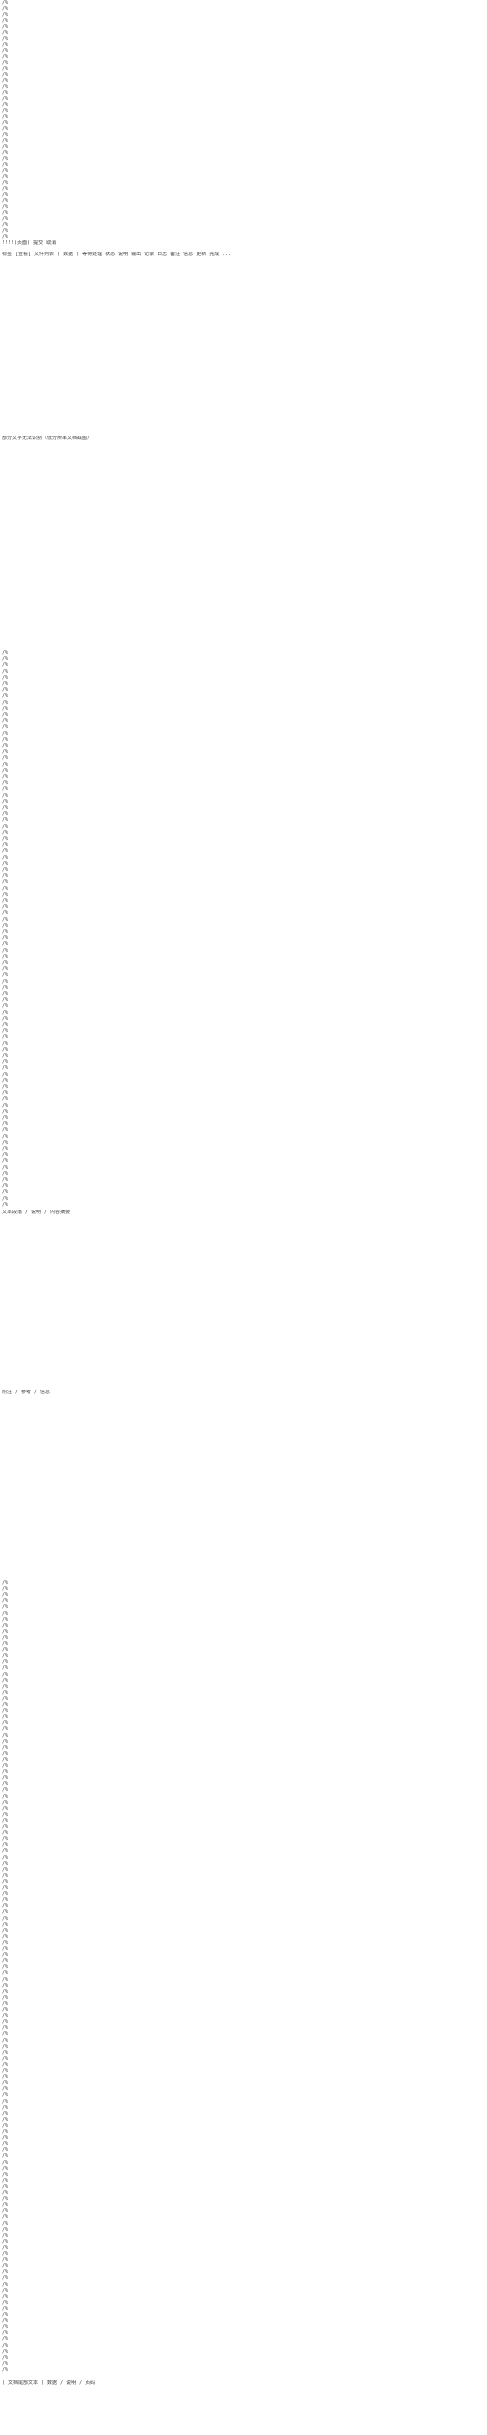  I want to click on text-block-3: 文本段落 / 说明 / 内容摘要, so click(36, 1212).